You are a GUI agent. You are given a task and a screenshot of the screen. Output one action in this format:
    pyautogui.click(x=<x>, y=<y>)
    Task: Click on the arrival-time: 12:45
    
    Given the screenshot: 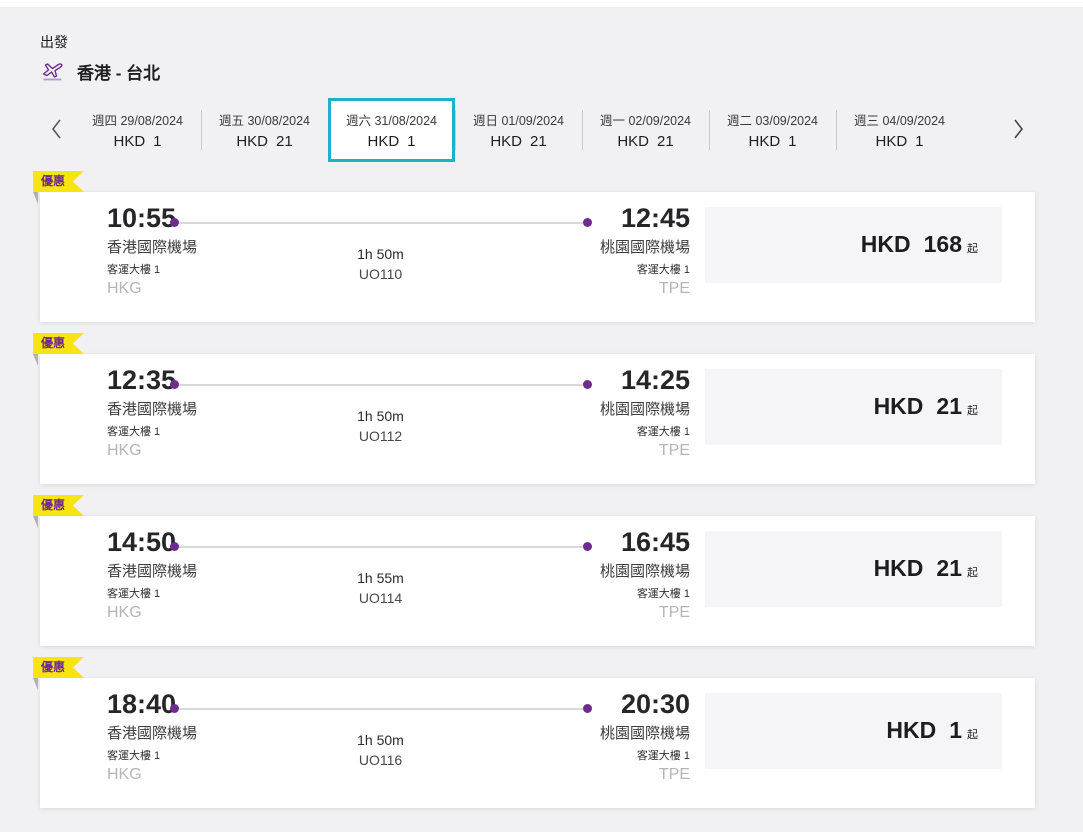 What is the action you would take?
    pyautogui.click(x=655, y=218)
    